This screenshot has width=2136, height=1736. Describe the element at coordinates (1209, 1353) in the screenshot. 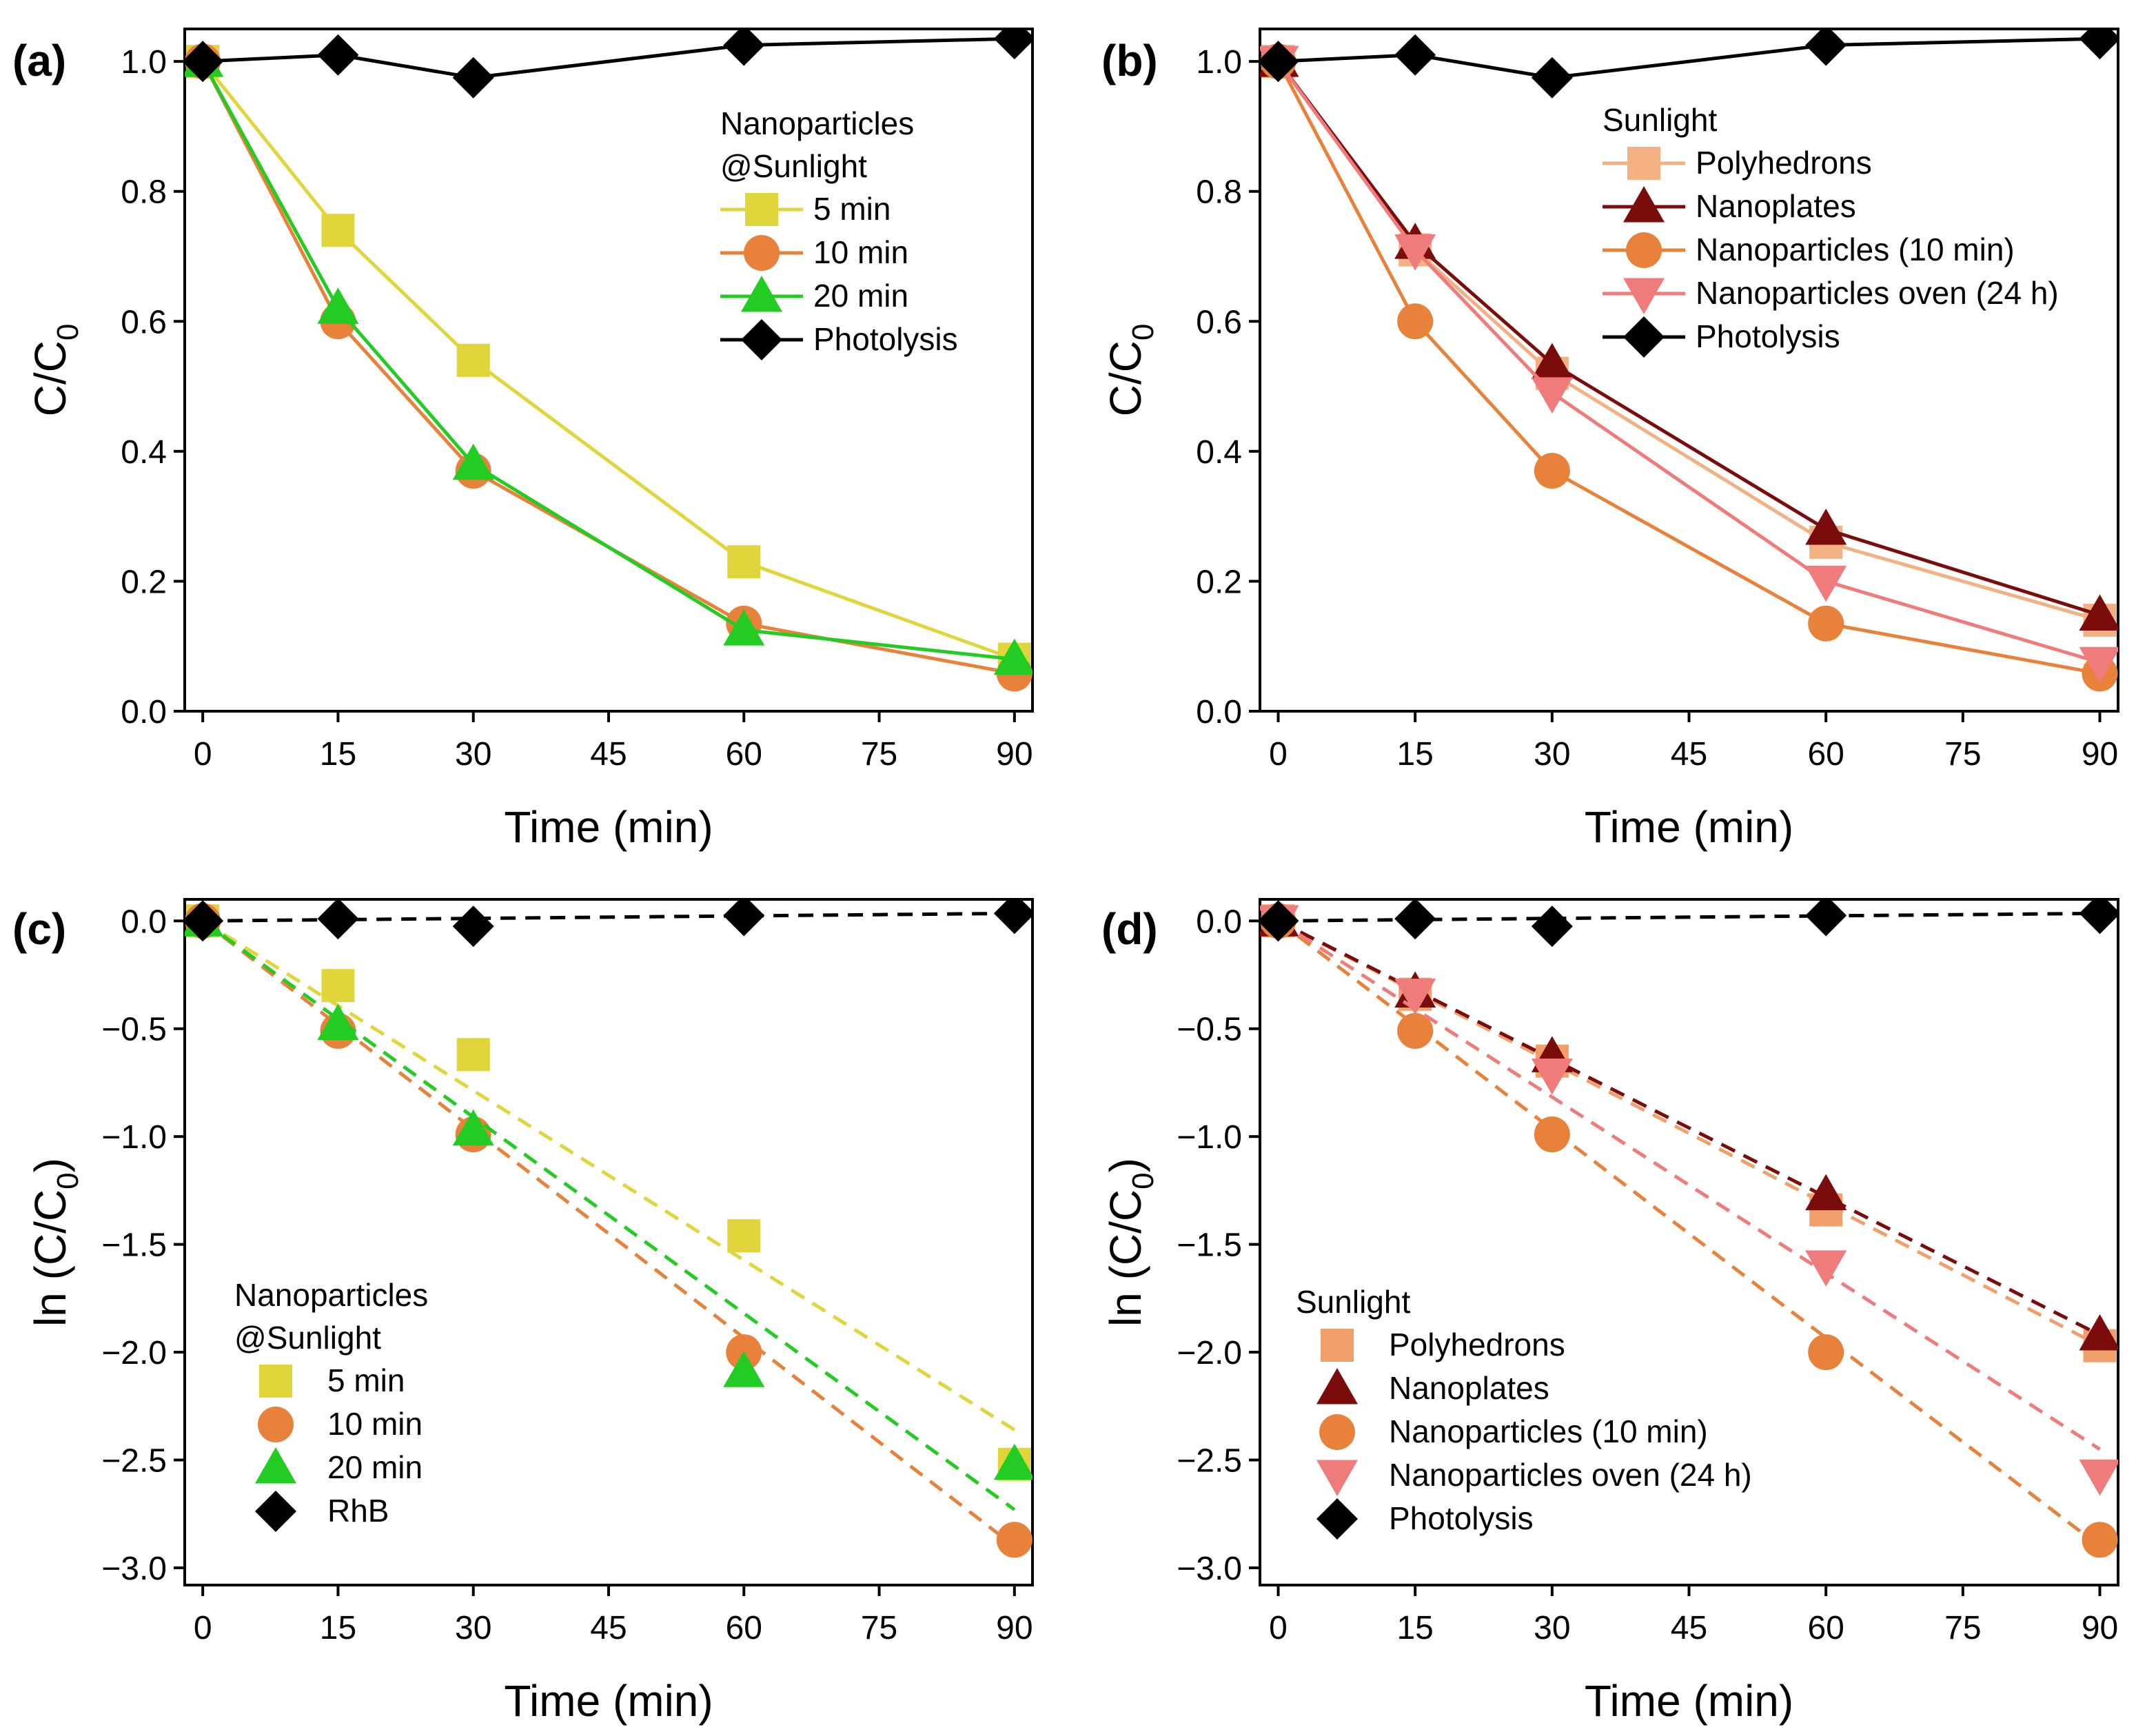

I see `y-tick-label: −2.0` at that location.